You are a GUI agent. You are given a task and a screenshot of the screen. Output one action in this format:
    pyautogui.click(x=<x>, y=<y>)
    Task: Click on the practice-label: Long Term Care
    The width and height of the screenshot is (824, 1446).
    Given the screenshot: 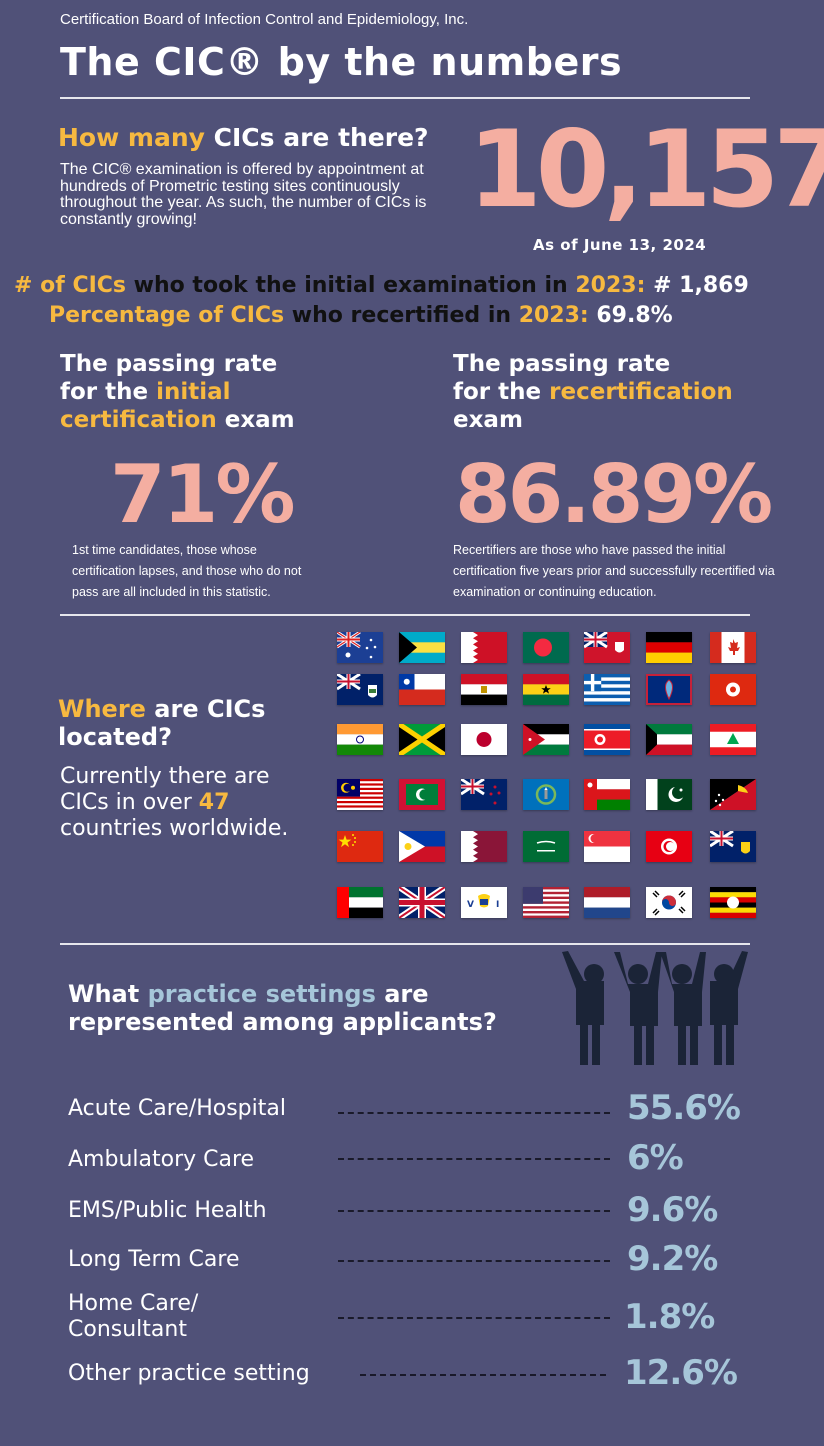 What is the action you would take?
    pyautogui.click(x=154, y=1259)
    